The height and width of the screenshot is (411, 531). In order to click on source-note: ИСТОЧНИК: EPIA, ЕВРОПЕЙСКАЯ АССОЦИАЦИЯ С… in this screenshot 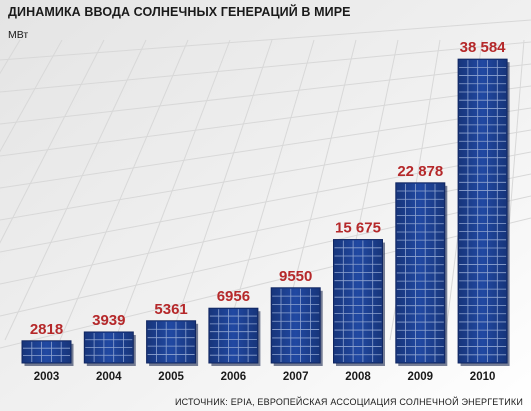, I will do `click(348, 402)`.